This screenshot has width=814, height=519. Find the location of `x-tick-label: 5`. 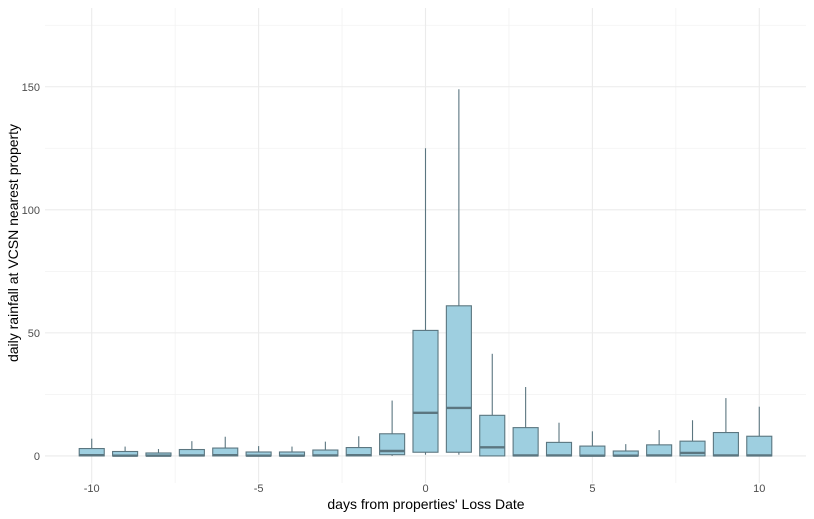

x-tick-label: 5 is located at coordinates (592, 489).